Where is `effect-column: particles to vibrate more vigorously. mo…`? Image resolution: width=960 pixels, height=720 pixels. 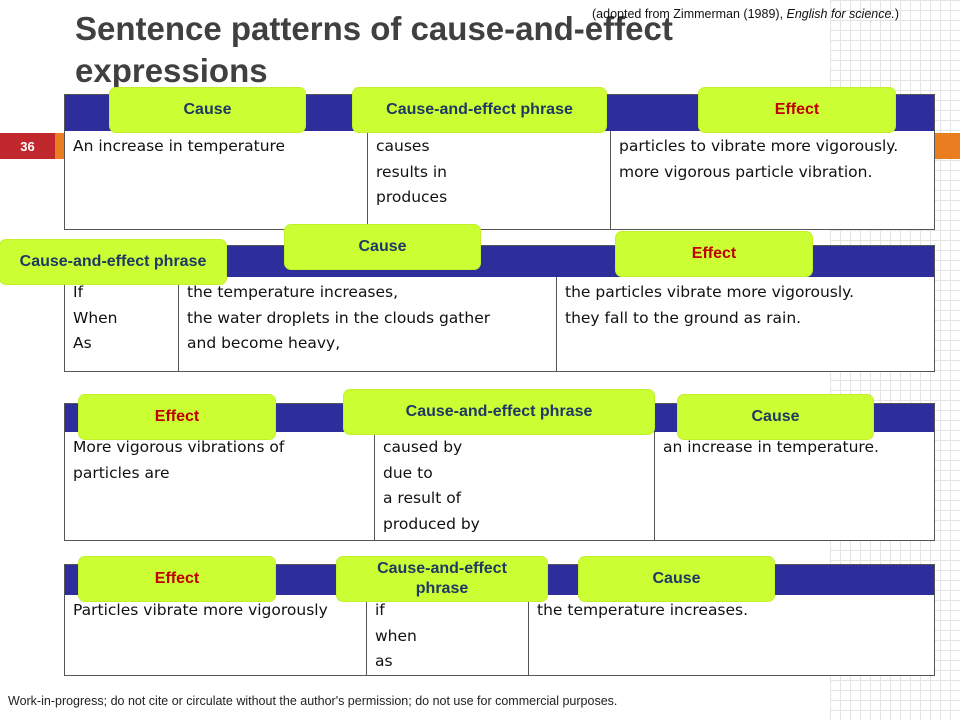
effect-column: particles to vibrate more vigorously. mo… is located at coordinates (772, 180).